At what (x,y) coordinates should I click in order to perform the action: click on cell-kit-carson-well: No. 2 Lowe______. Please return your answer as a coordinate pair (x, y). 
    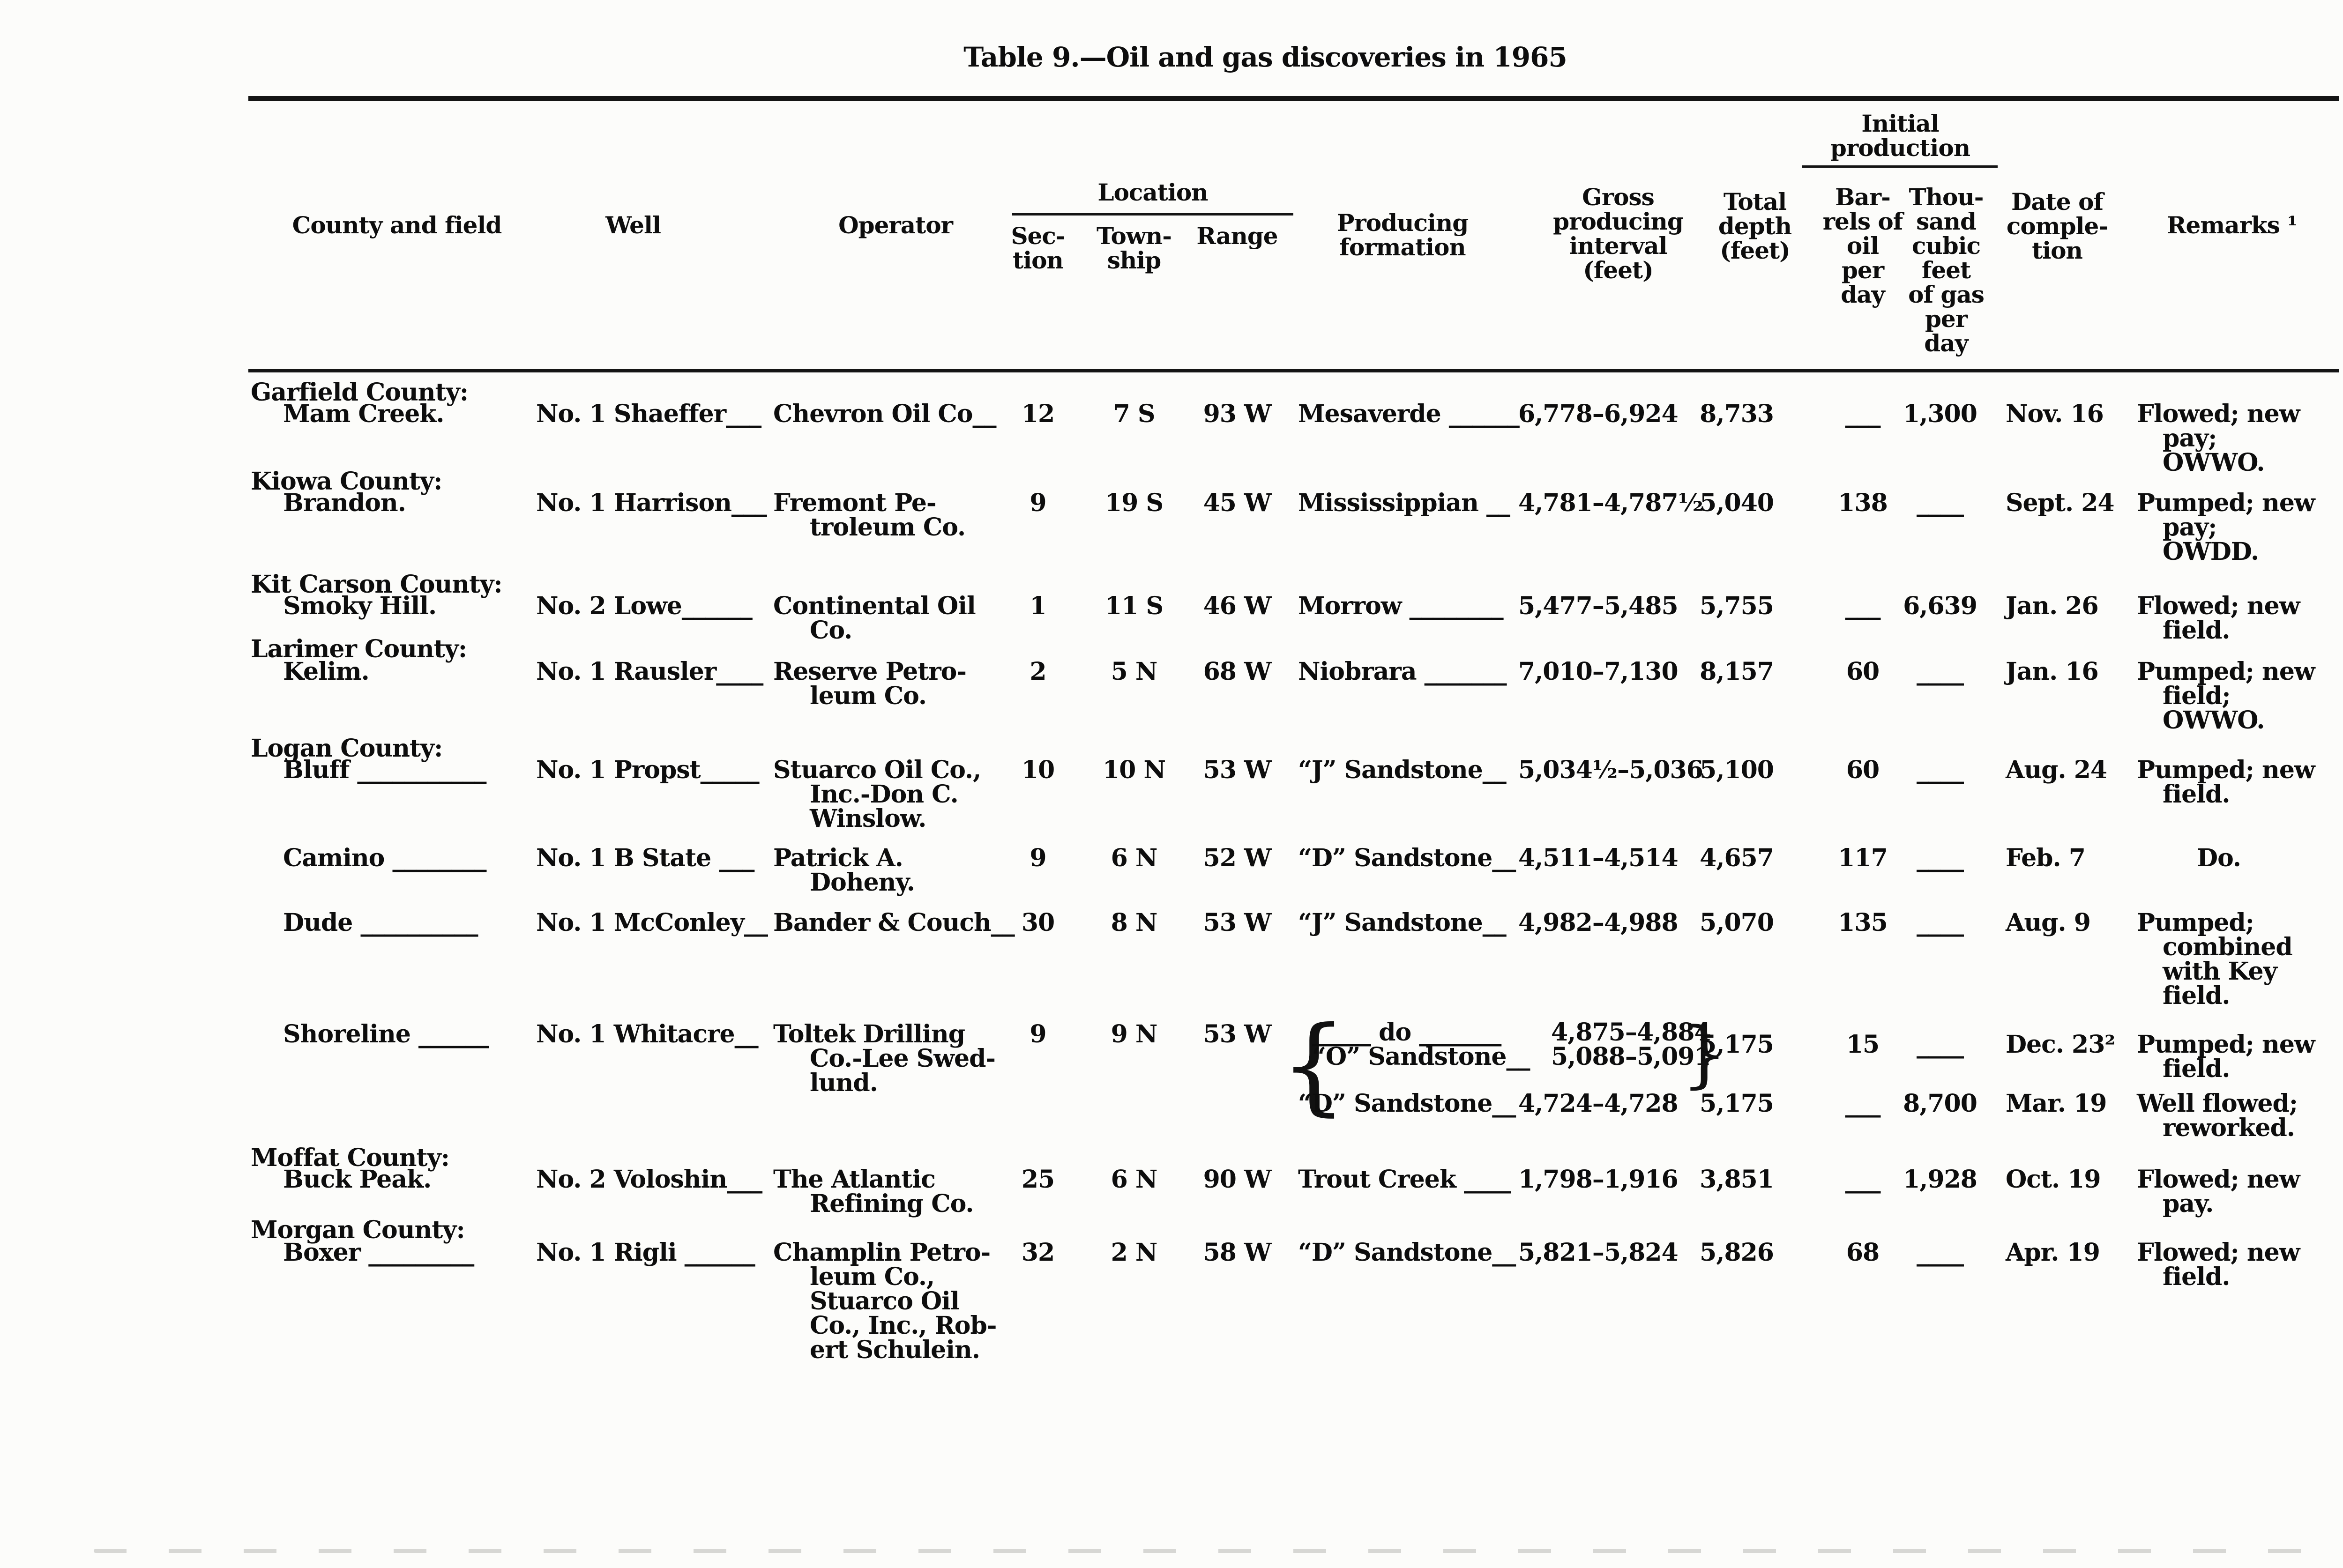
    Looking at the image, I should click on (644, 606).